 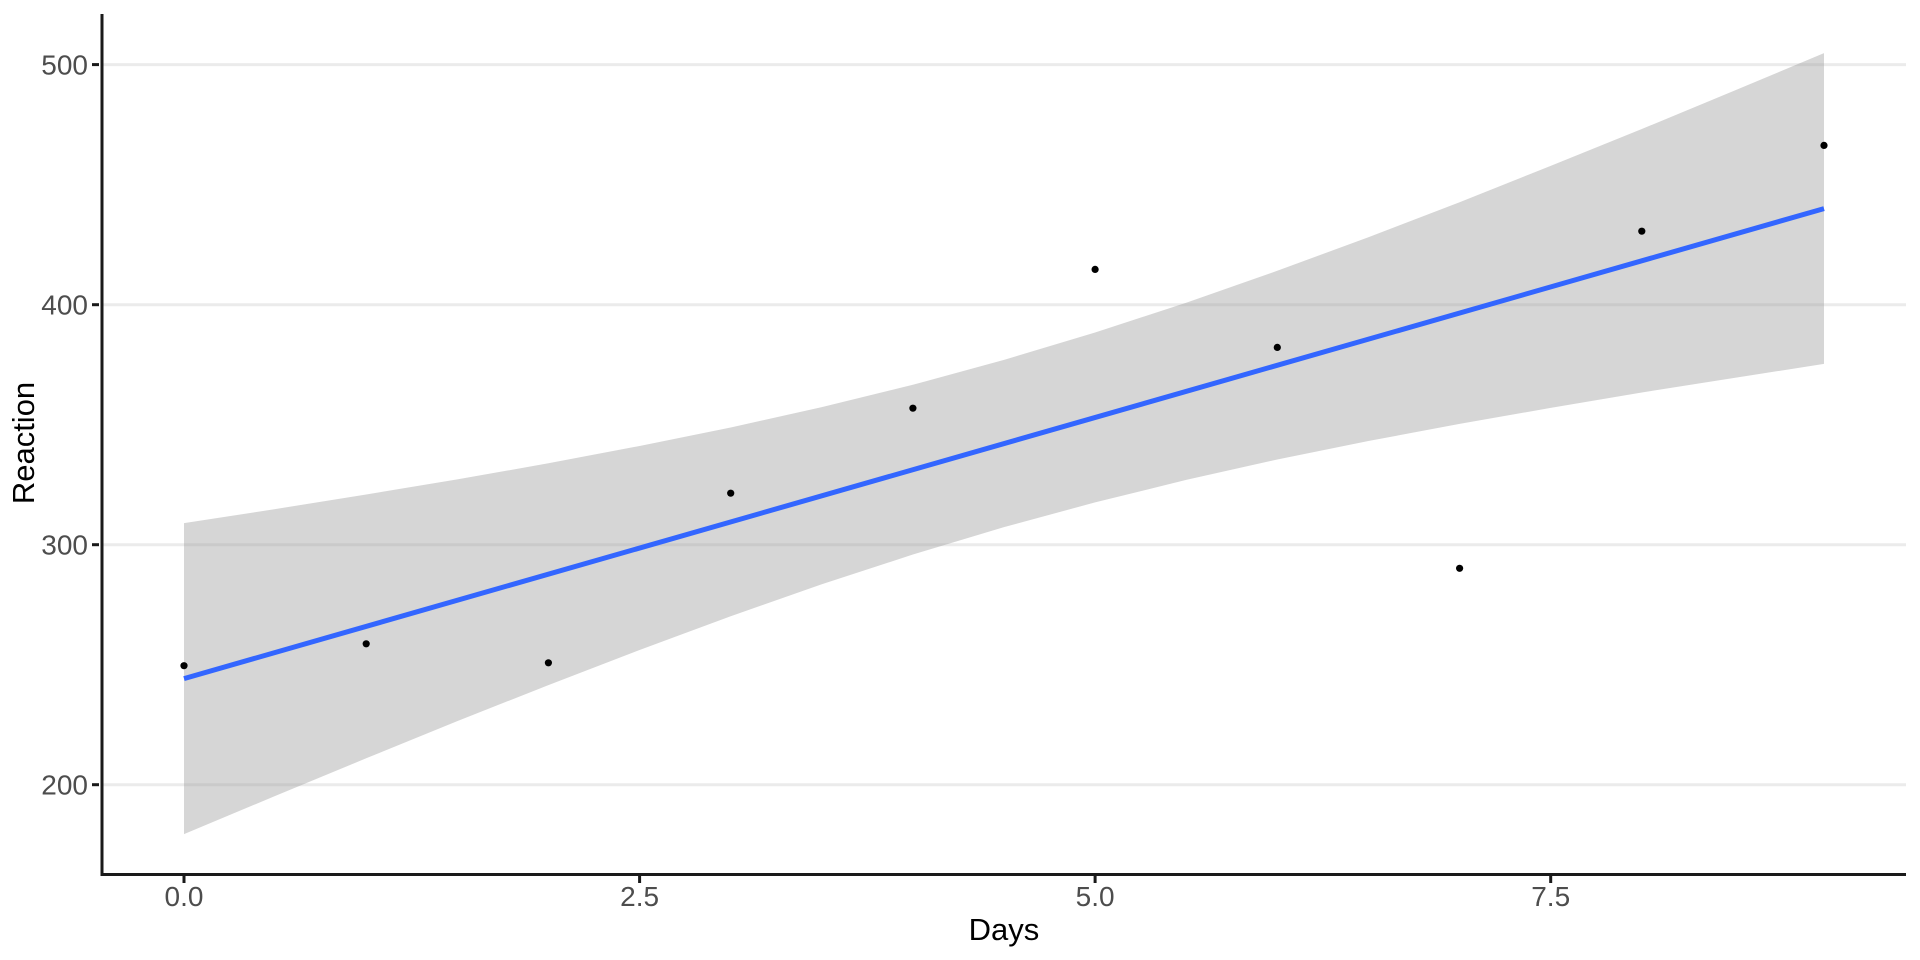 What do you see at coordinates (1550, 896) in the screenshot?
I see `x-tick-label: 7.5` at bounding box center [1550, 896].